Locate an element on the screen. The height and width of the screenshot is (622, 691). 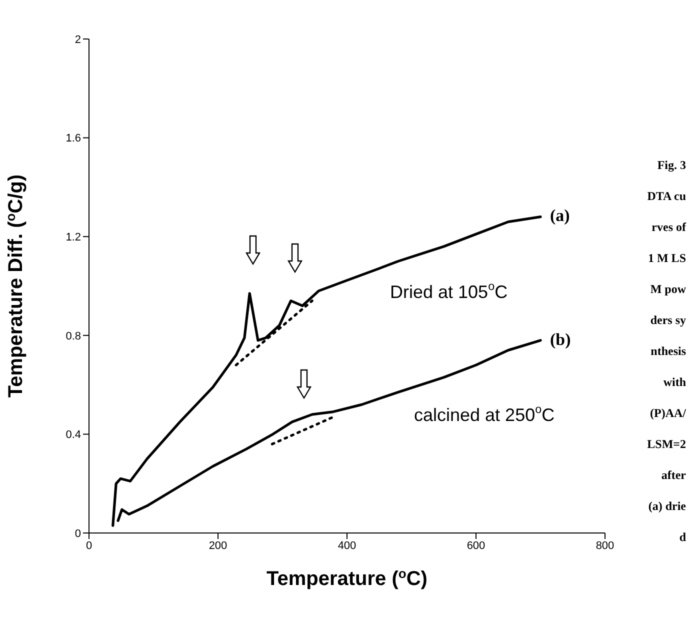
y-tick-label: 2 is located at coordinates (77, 40).